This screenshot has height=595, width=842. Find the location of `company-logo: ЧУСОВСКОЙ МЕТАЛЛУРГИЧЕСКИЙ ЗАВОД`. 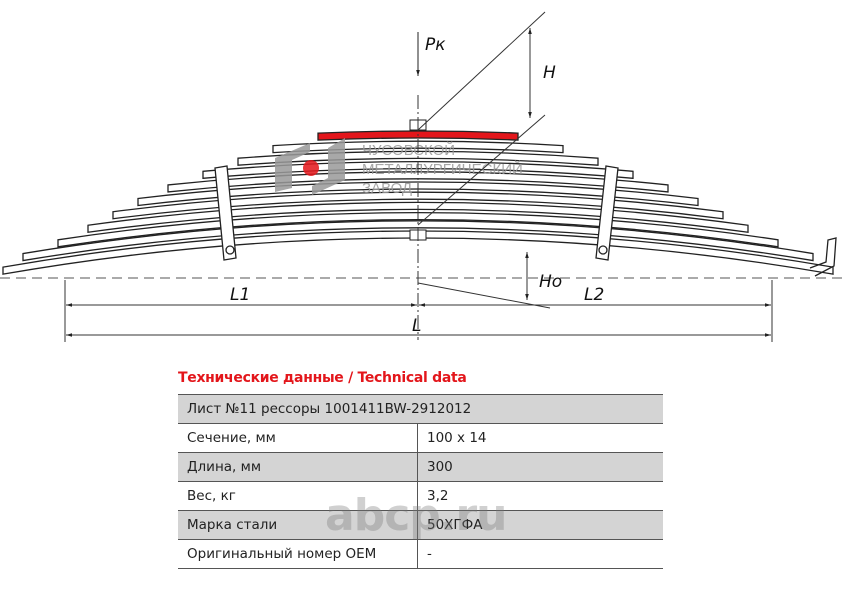

company-logo: ЧУСОВСКОЙ МЕТАЛЛУРГИЧЕСКИЙ ЗАВОД is located at coordinates (399, 167).